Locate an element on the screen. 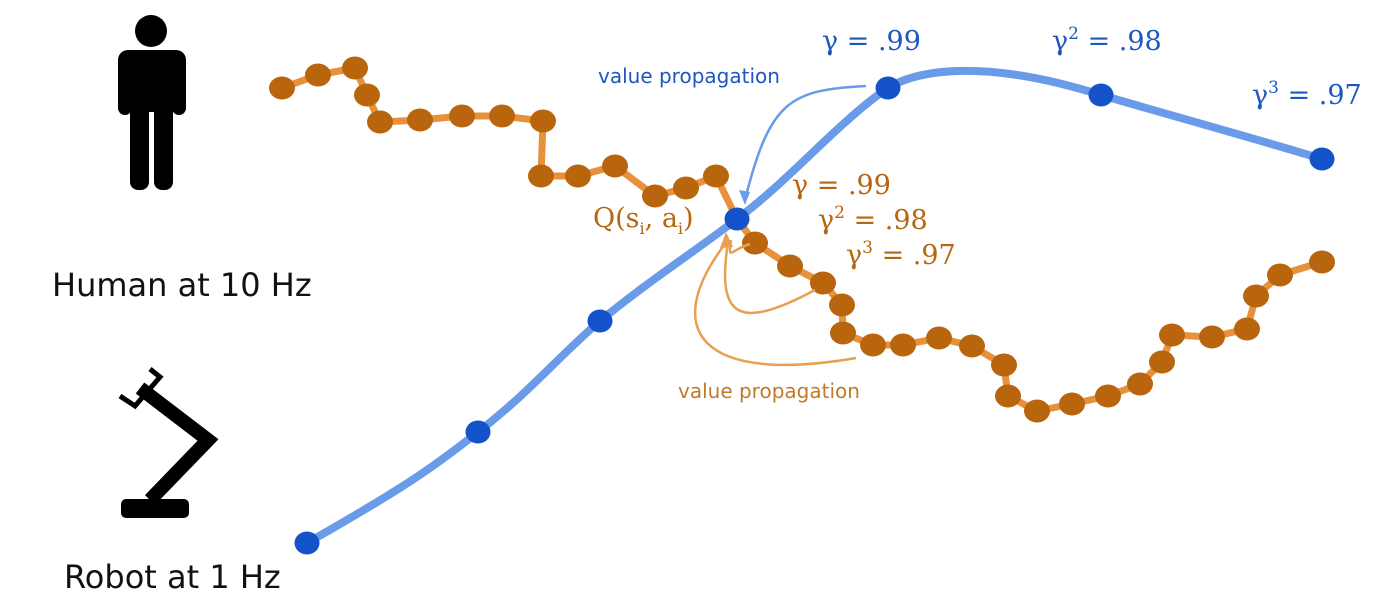 The height and width of the screenshot is (616, 1397). robot-rate-label: Robot at 1 Hz is located at coordinates (172, 577).